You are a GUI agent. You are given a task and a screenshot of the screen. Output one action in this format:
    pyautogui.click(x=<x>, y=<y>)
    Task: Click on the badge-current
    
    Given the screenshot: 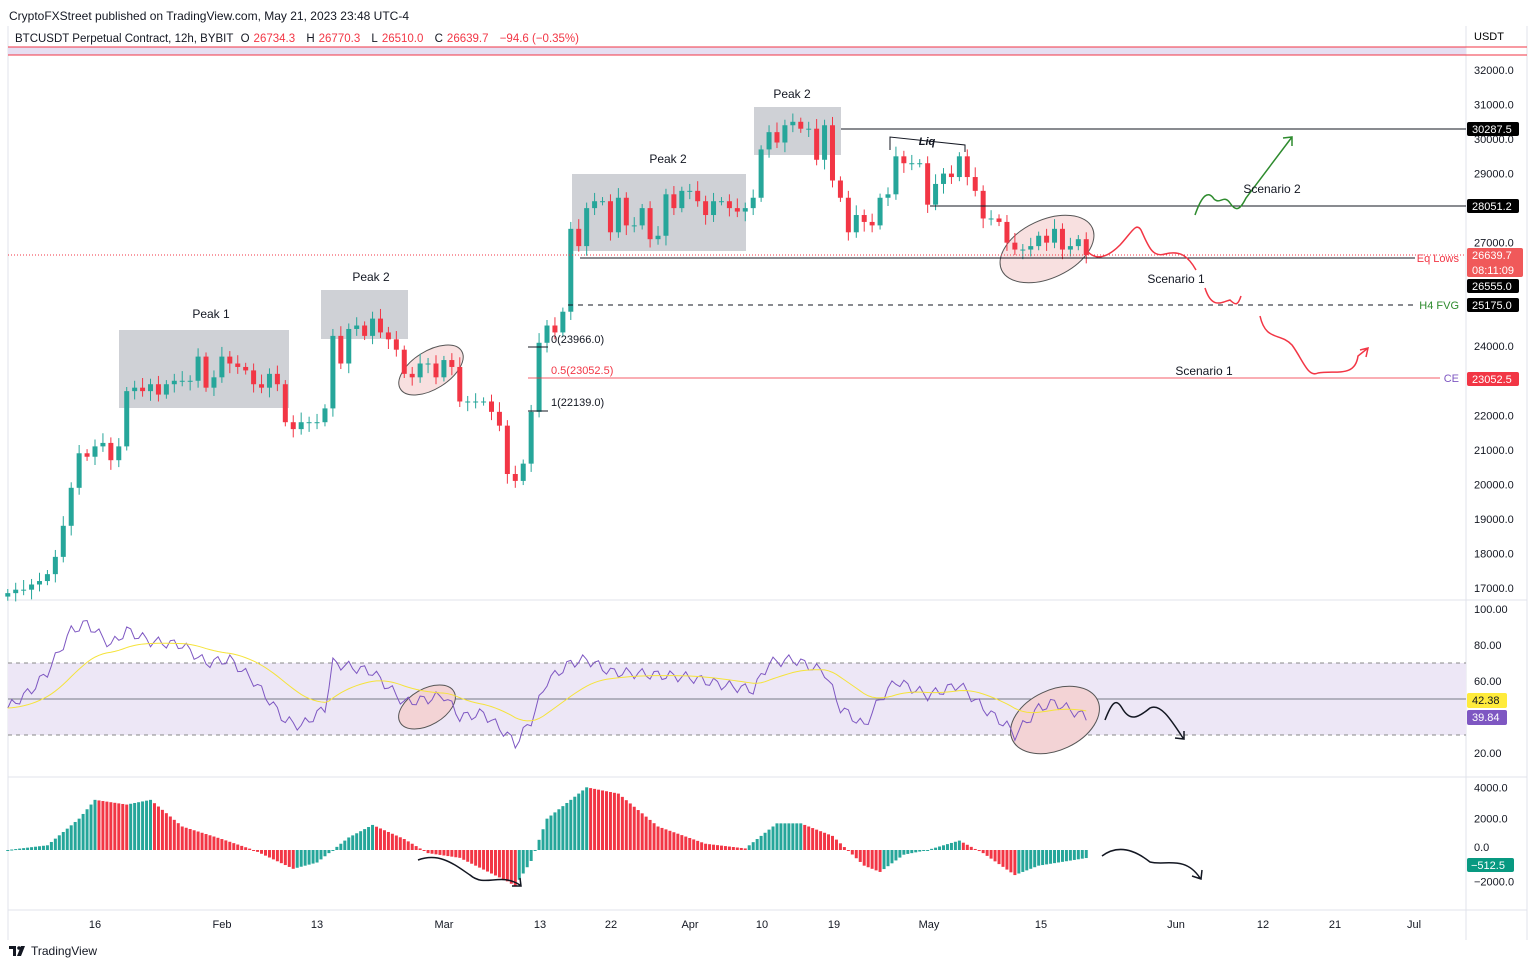 What is the action you would take?
    pyautogui.click(x=1495, y=262)
    